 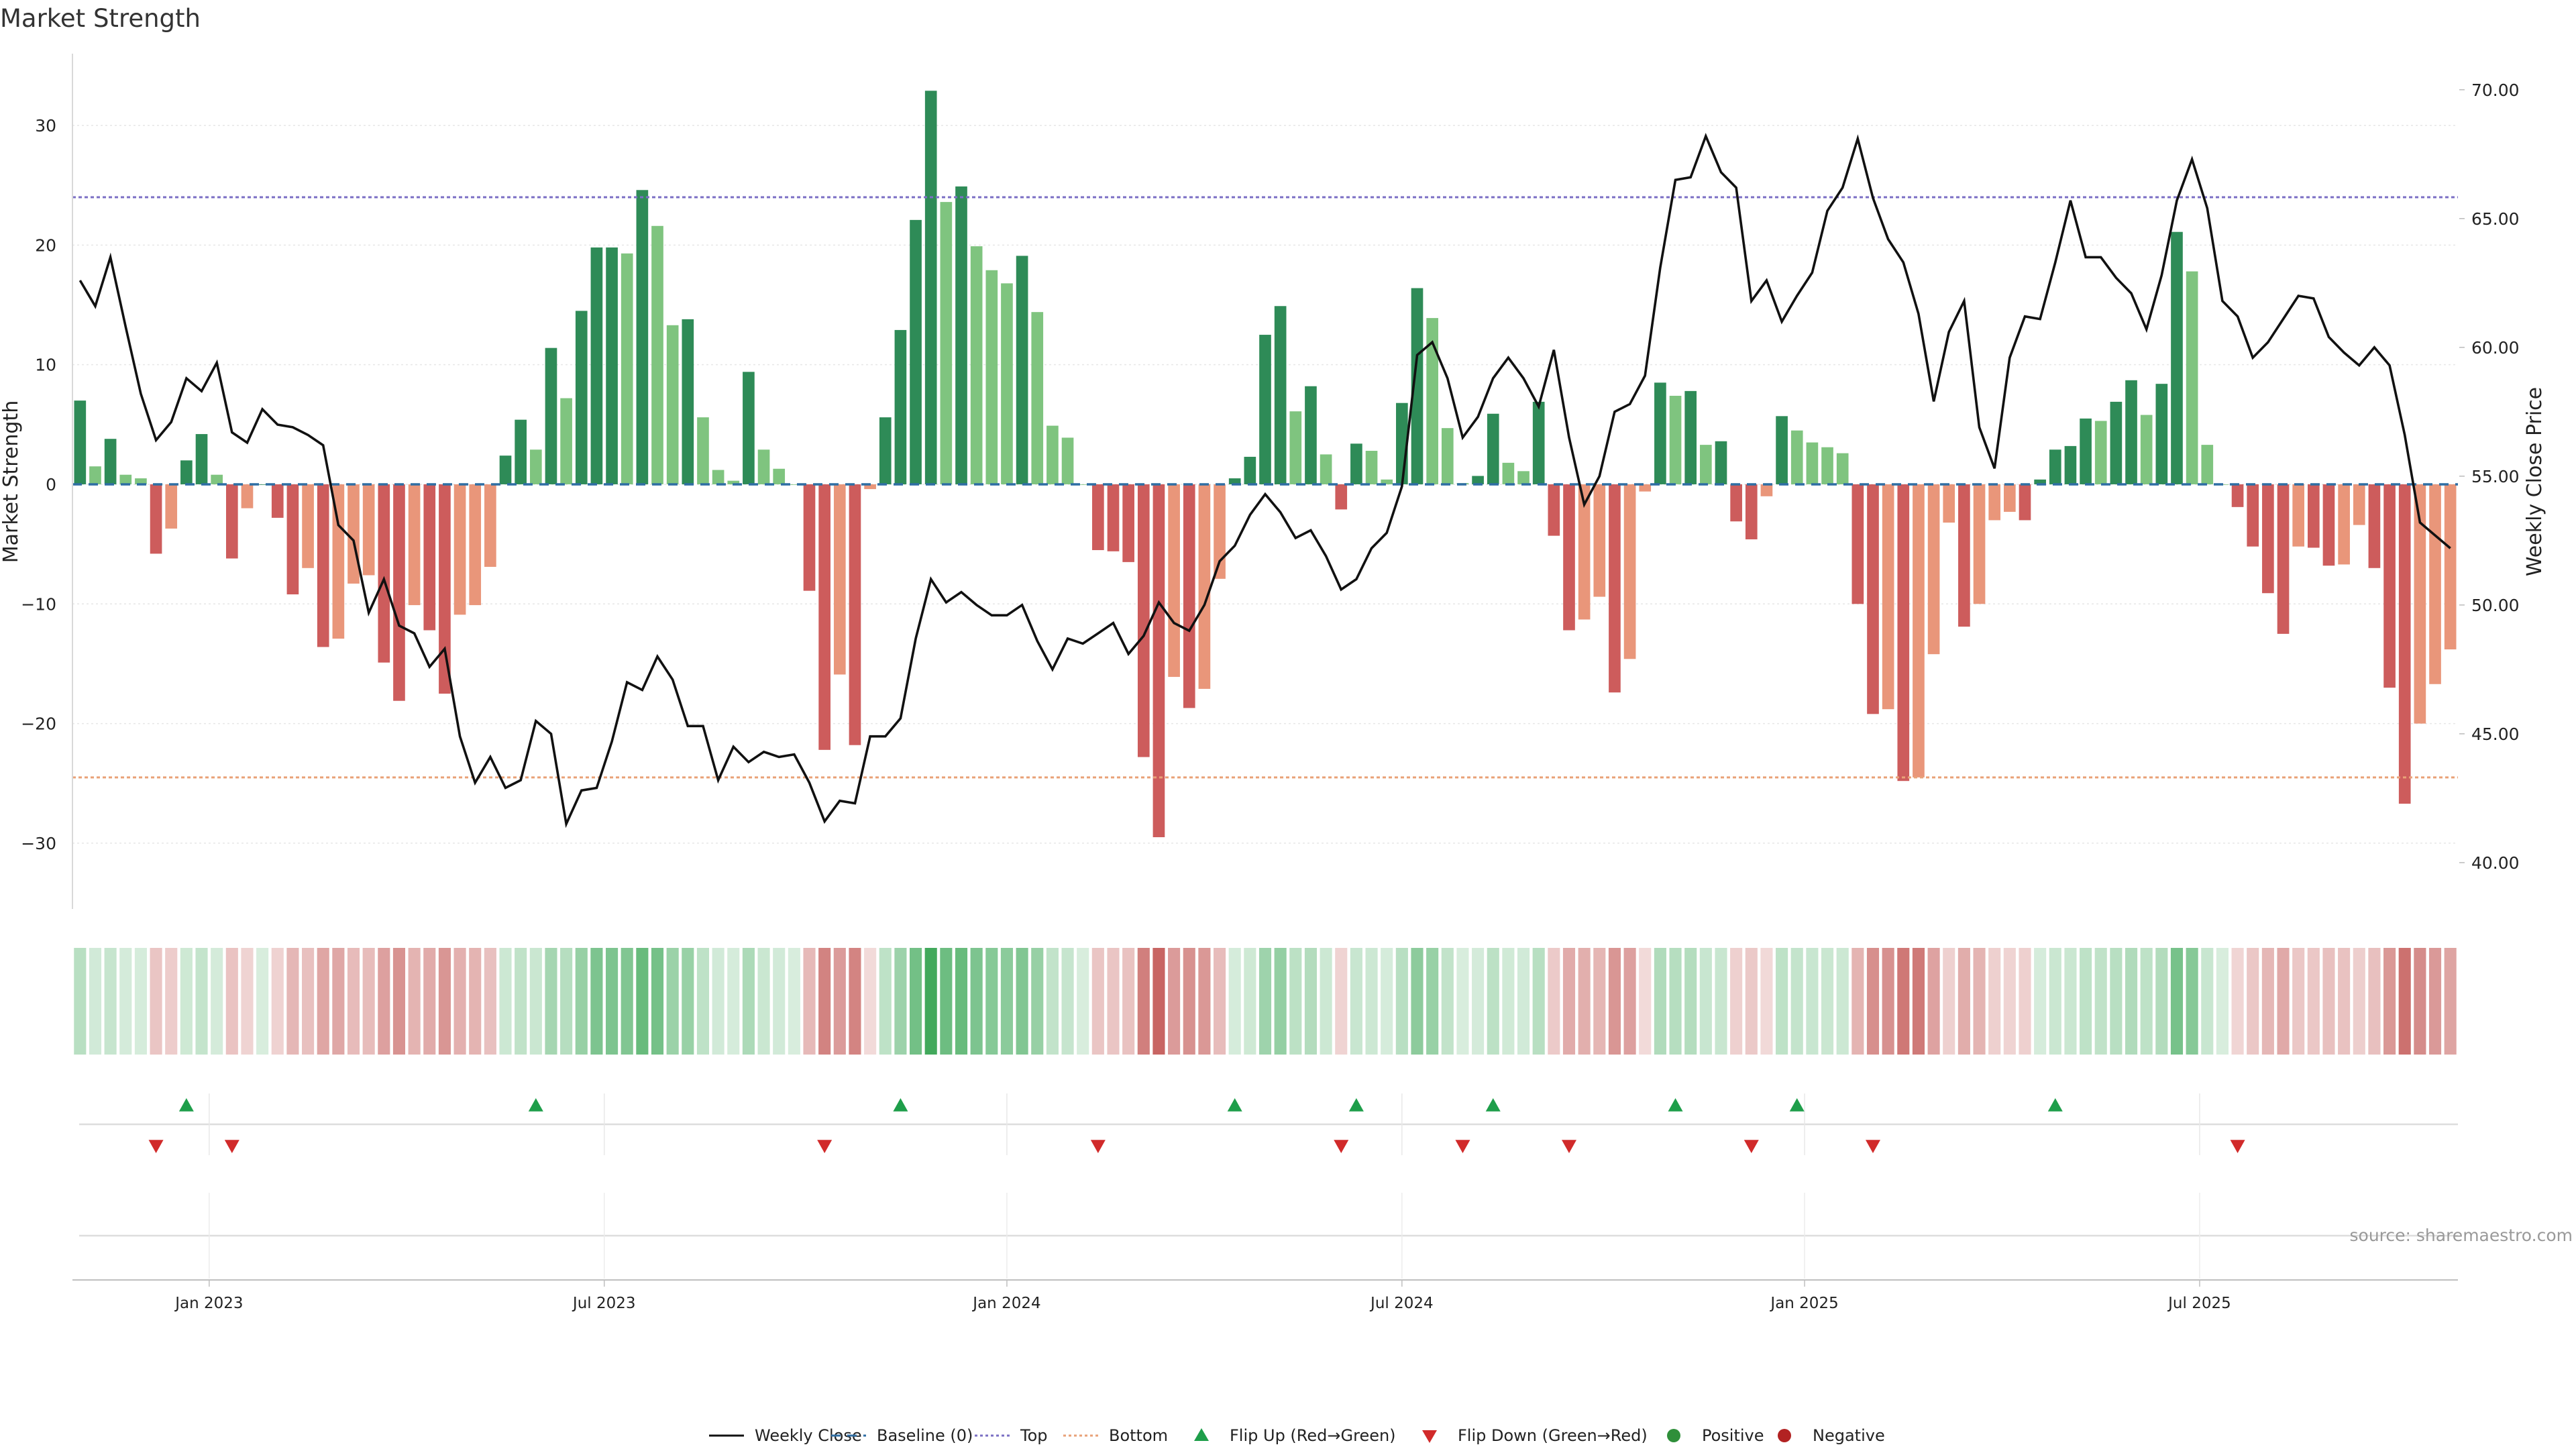 What do you see at coordinates (2489, 476) in the screenshot?
I see `right-axis: 40.00 45.00 50.00 55.00 60.00 65.00 70.00` at bounding box center [2489, 476].